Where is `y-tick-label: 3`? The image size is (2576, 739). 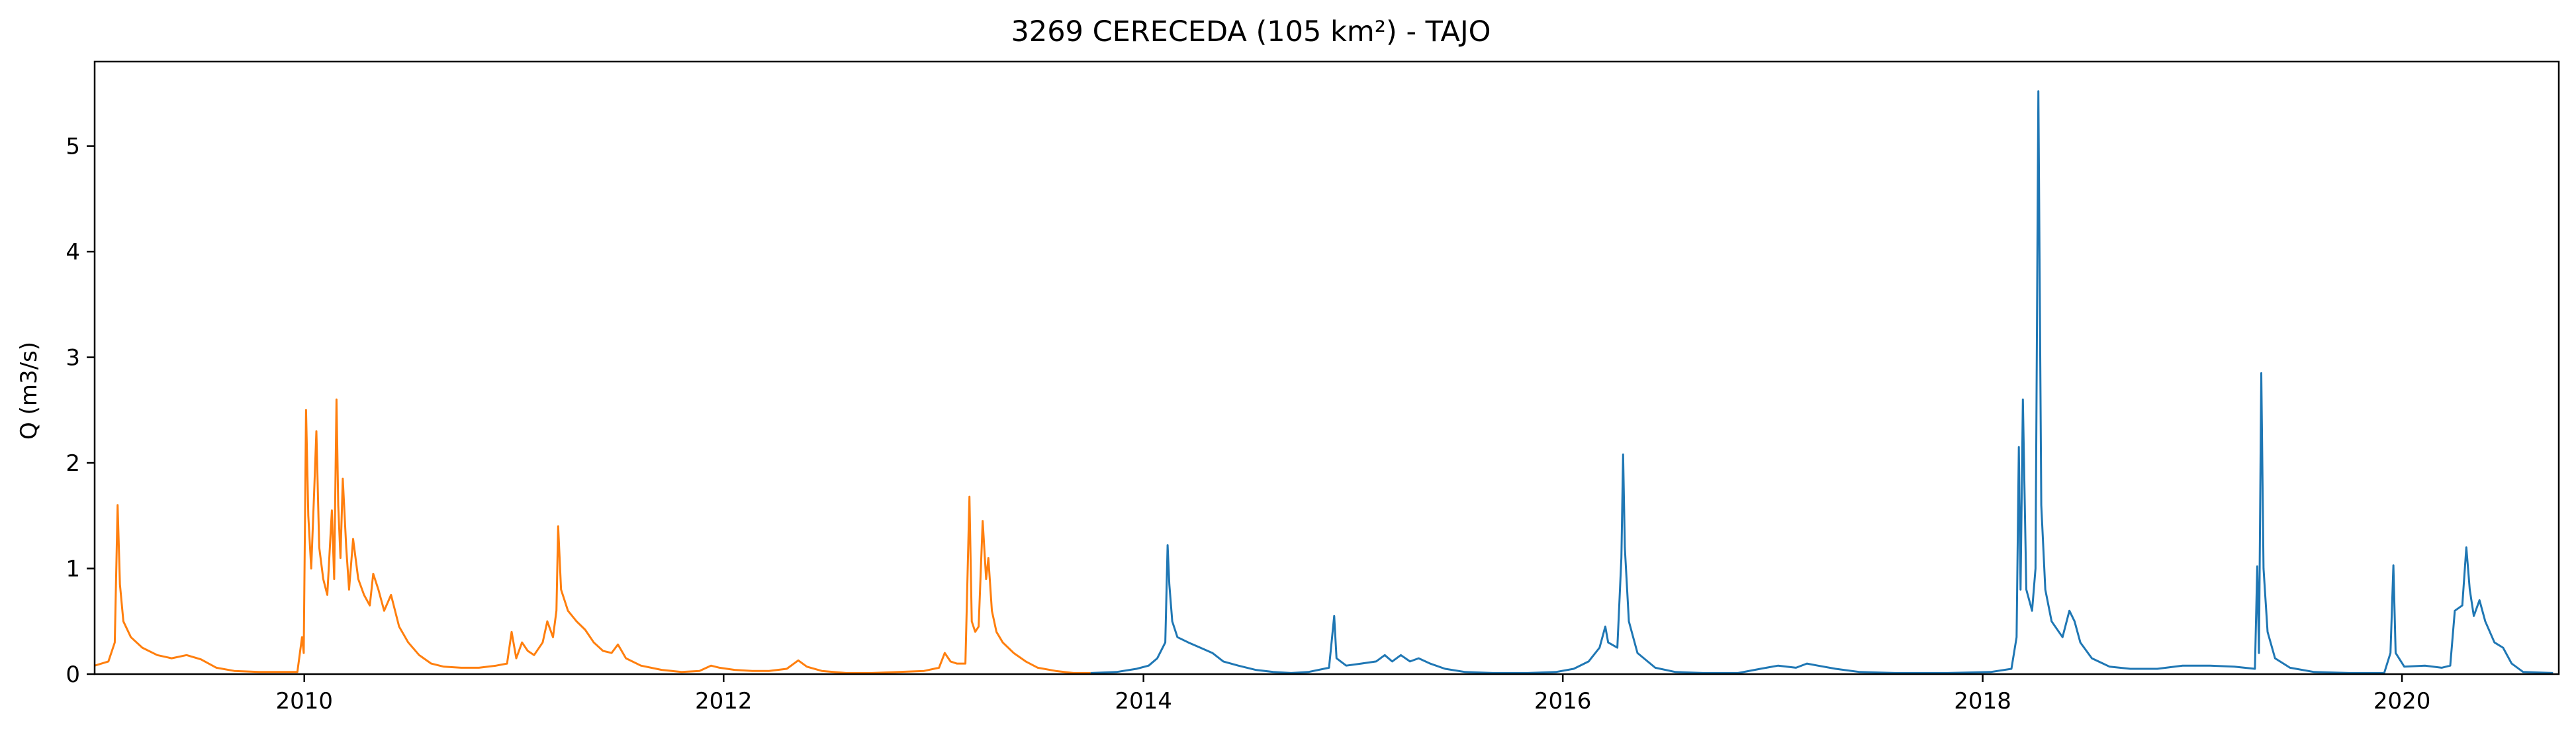 y-tick-label: 3 is located at coordinates (73, 358).